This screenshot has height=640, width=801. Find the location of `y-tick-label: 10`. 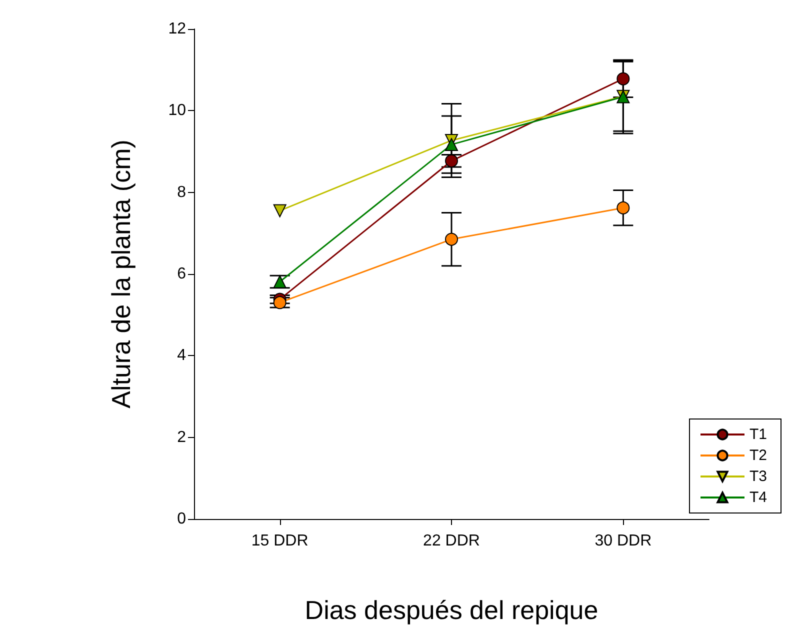

y-tick-label: 10 is located at coordinates (177, 111).